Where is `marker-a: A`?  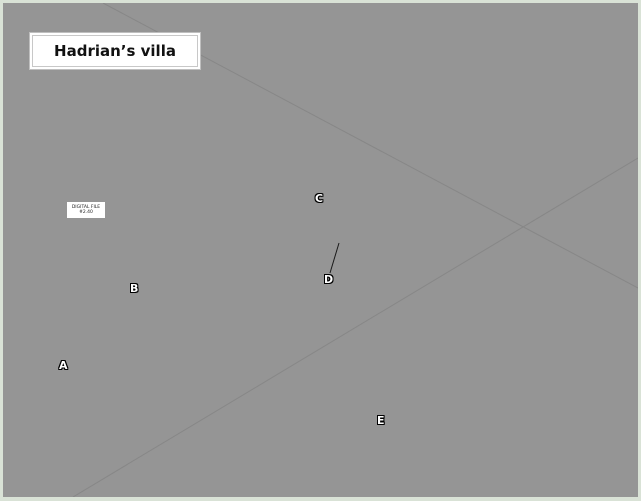
marker-a: A is located at coordinates (63, 365).